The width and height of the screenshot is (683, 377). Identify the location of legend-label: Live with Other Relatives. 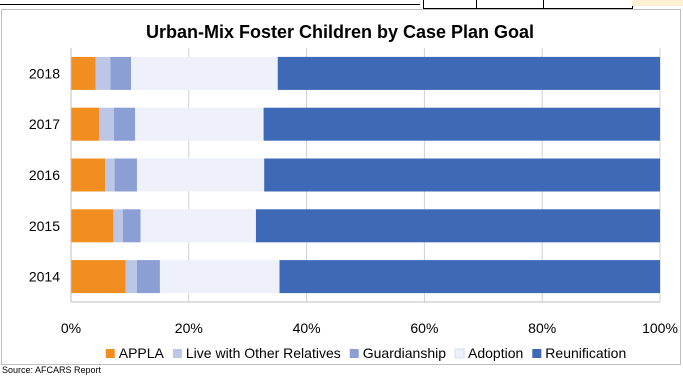
(263, 353).